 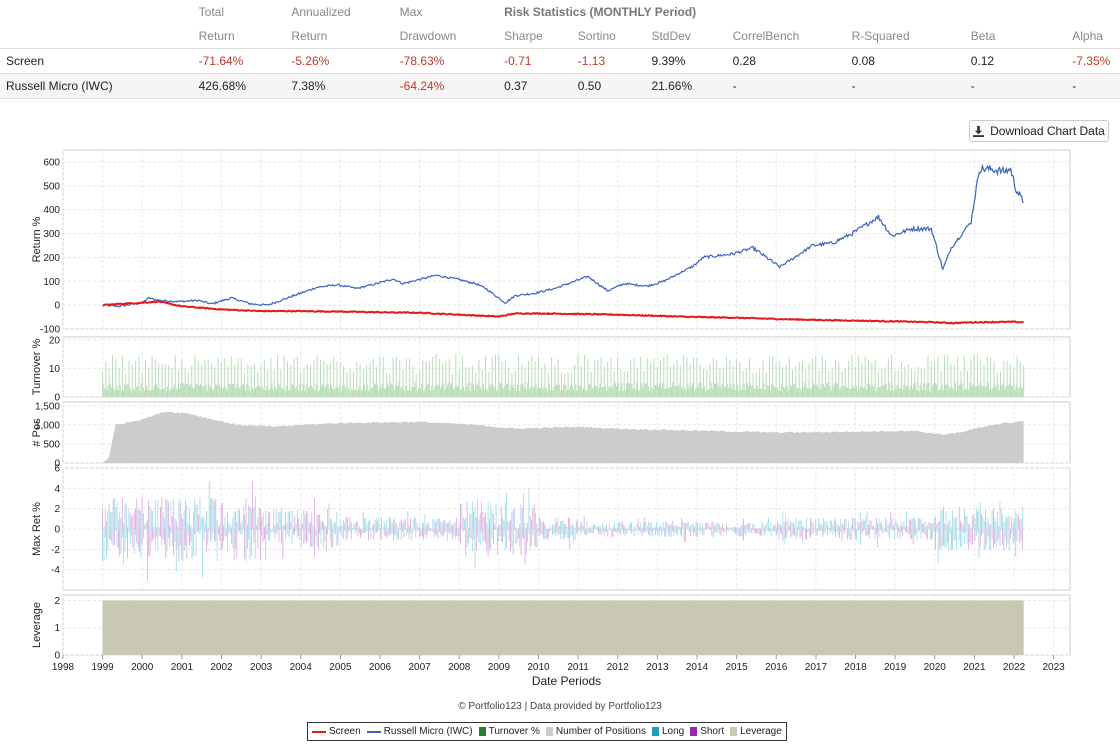 What do you see at coordinates (736, 667) in the screenshot?
I see `x-tick-label: 2015` at bounding box center [736, 667].